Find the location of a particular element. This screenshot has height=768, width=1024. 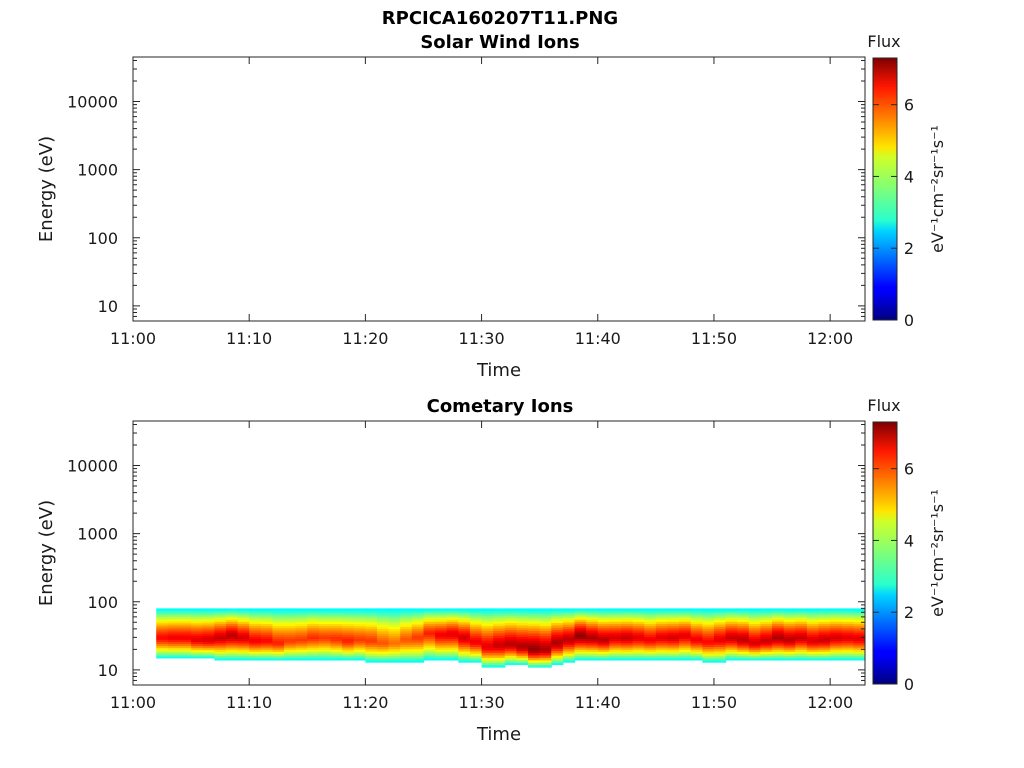

colorbar-unit-label-cometary: eV⁻¹cm⁻²sr⁻¹s⁻¹ is located at coordinates (937, 553).